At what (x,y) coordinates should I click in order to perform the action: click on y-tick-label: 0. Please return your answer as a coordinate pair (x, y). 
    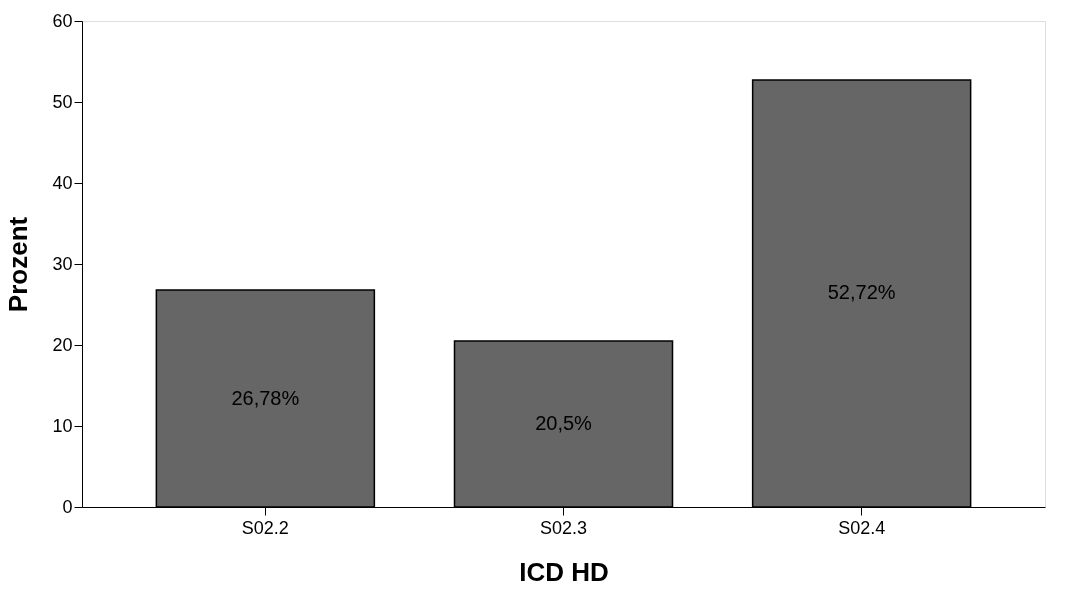
    Looking at the image, I should click on (67, 506).